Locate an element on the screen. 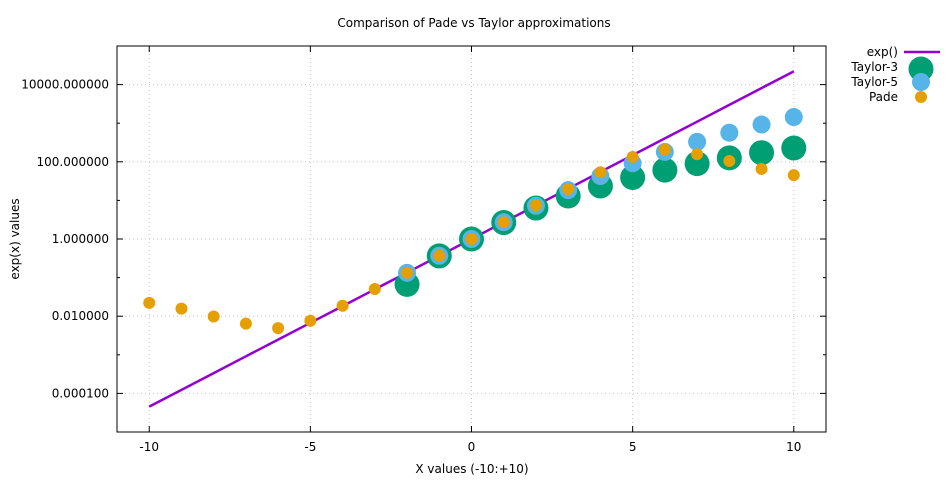 This screenshot has height=480, width=952. x-tick-label: -10 is located at coordinates (149, 447).